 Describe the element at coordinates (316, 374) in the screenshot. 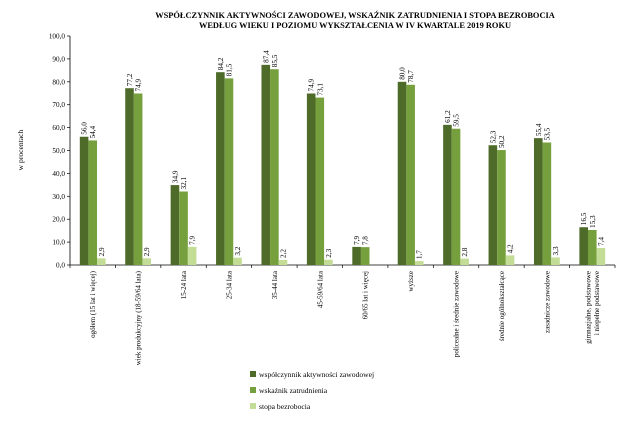

I see `legend-label: współczynnik aktywności zawodowej` at that location.